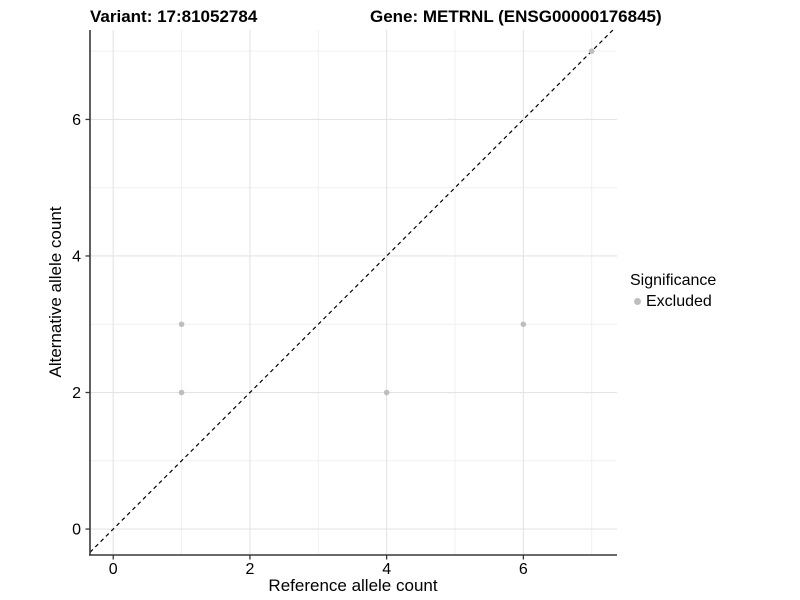 Image resolution: width=800 pixels, height=600 pixels. Describe the element at coordinates (76, 393) in the screenshot. I see `y-tick-label: 2` at that location.